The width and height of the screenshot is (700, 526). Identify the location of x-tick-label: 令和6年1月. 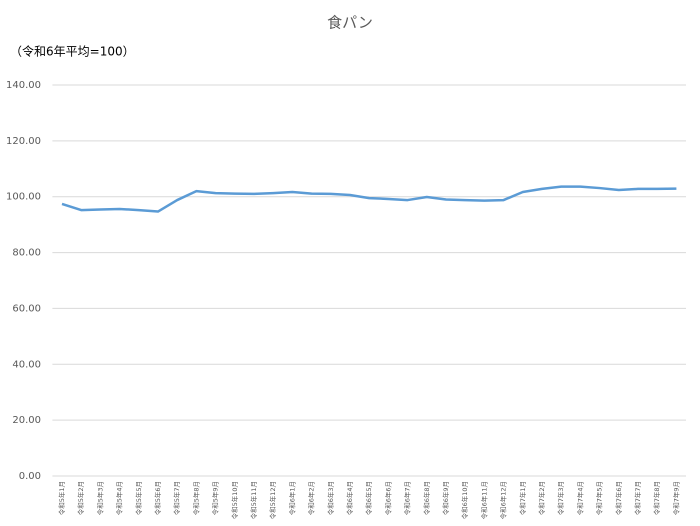
(291, 498).